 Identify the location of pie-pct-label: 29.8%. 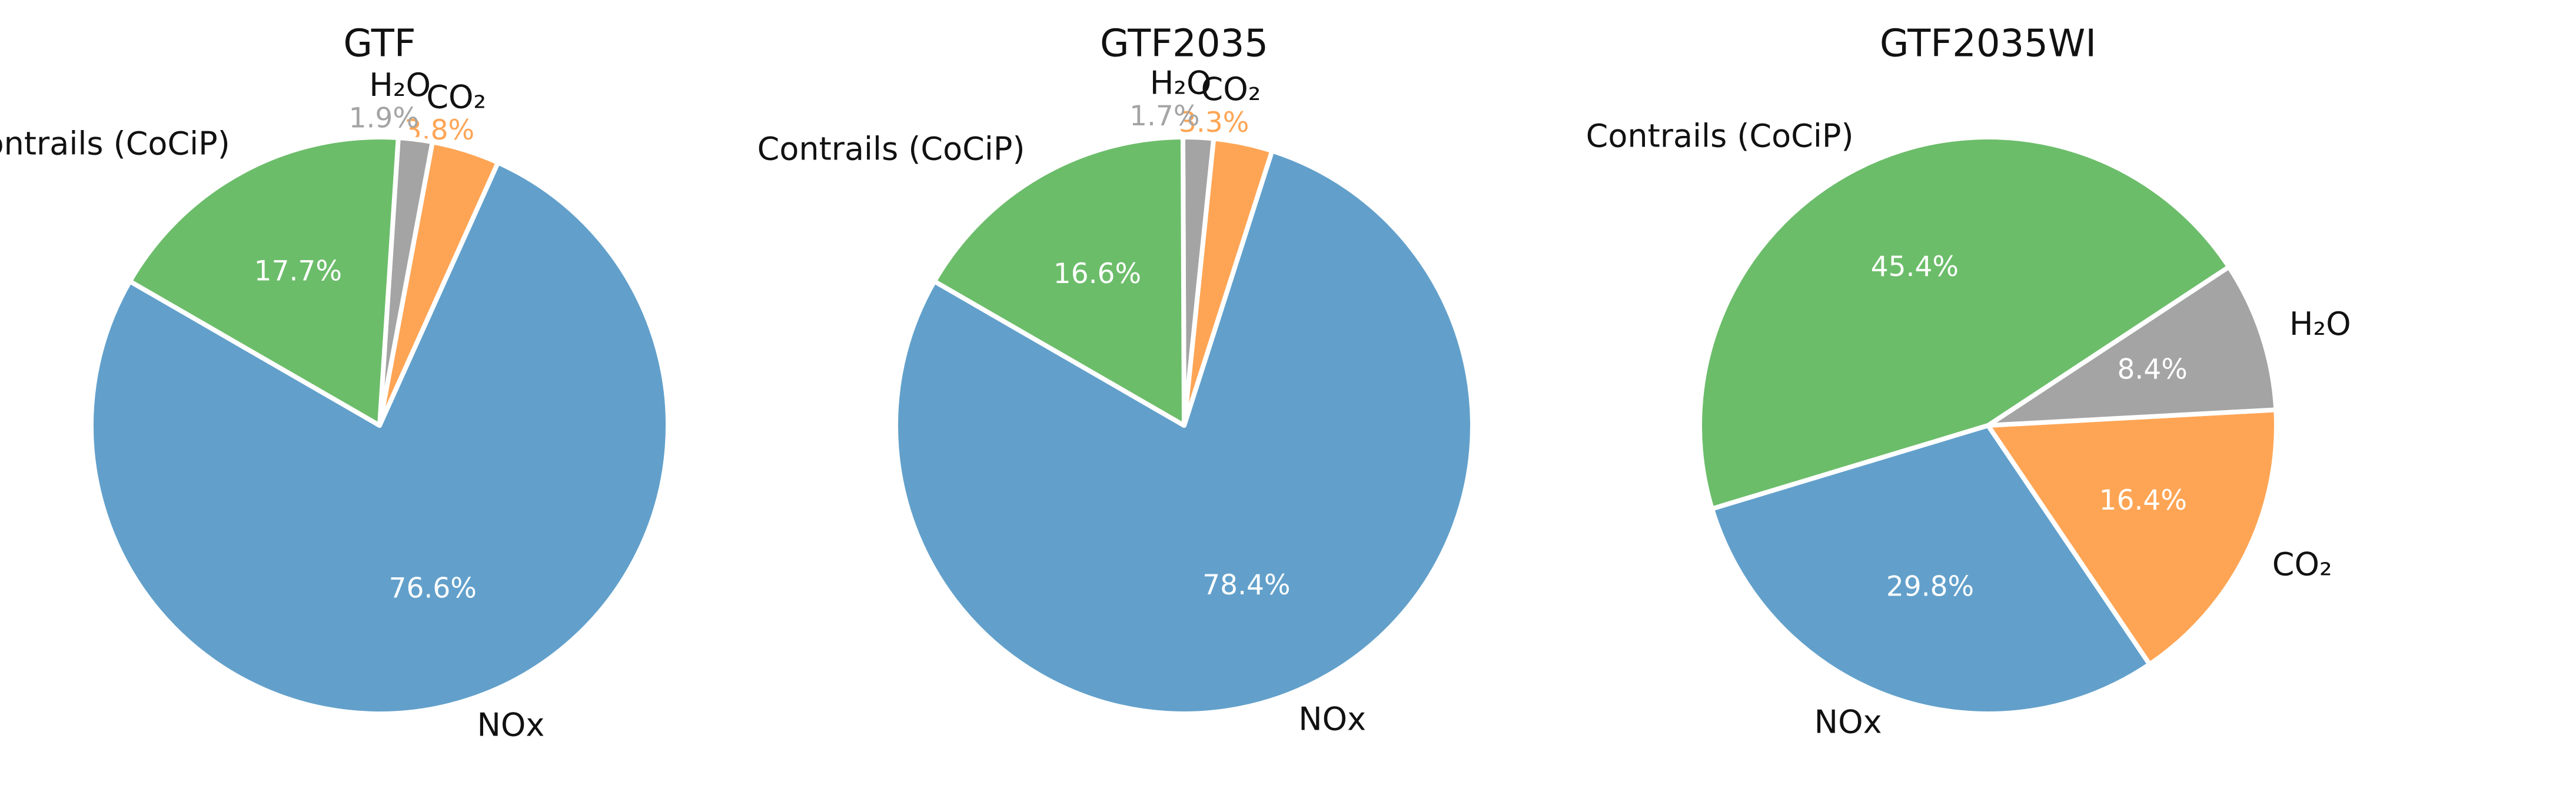
(1930, 587).